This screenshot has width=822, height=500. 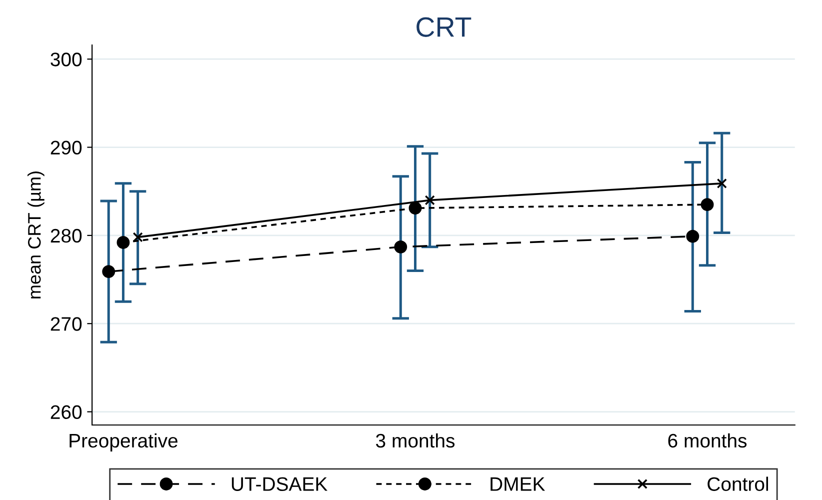 What do you see at coordinates (66, 324) in the screenshot?
I see `y-tick-label: 270` at bounding box center [66, 324].